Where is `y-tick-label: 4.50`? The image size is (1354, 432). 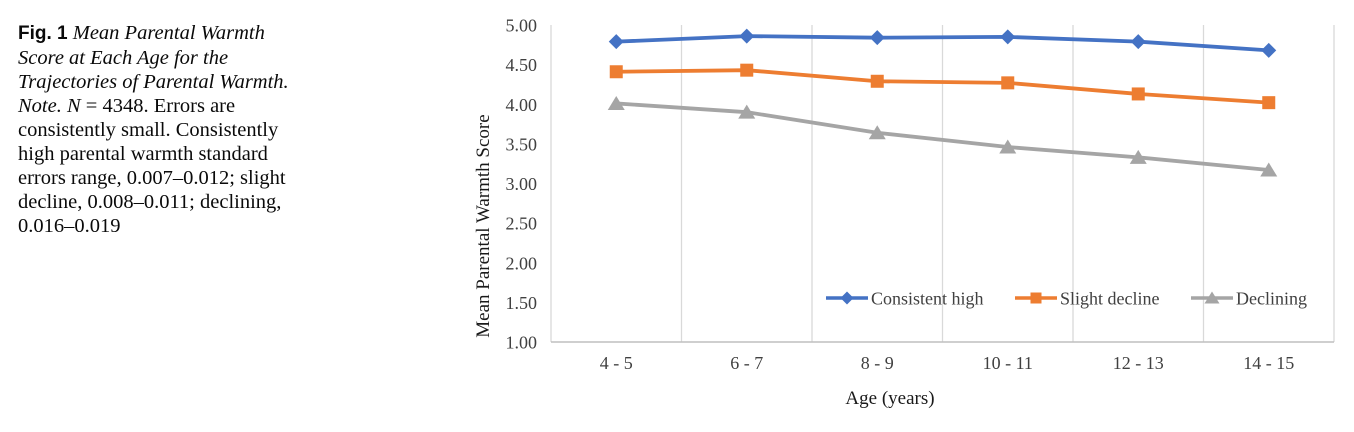 y-tick-label: 4.50 is located at coordinates (522, 65).